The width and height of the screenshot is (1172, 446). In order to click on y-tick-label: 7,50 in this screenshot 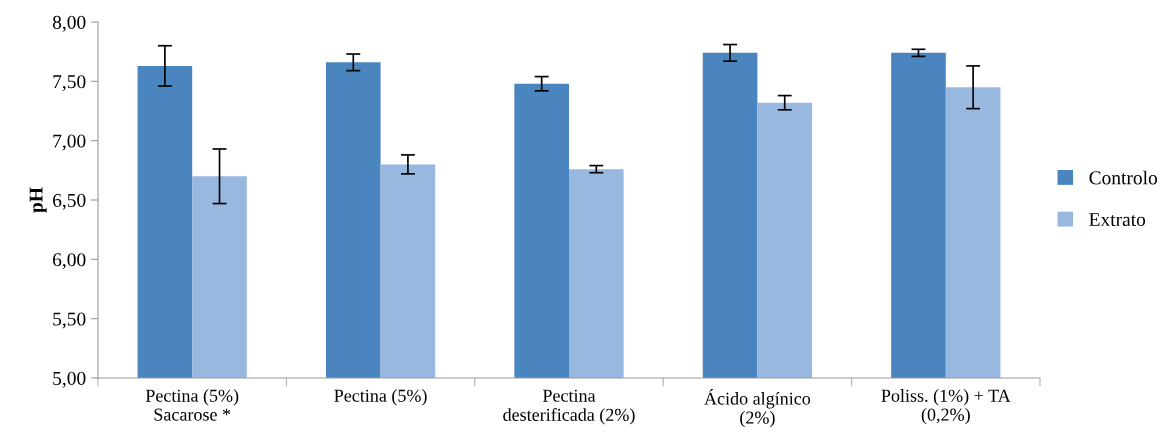, I will do `click(69, 83)`.